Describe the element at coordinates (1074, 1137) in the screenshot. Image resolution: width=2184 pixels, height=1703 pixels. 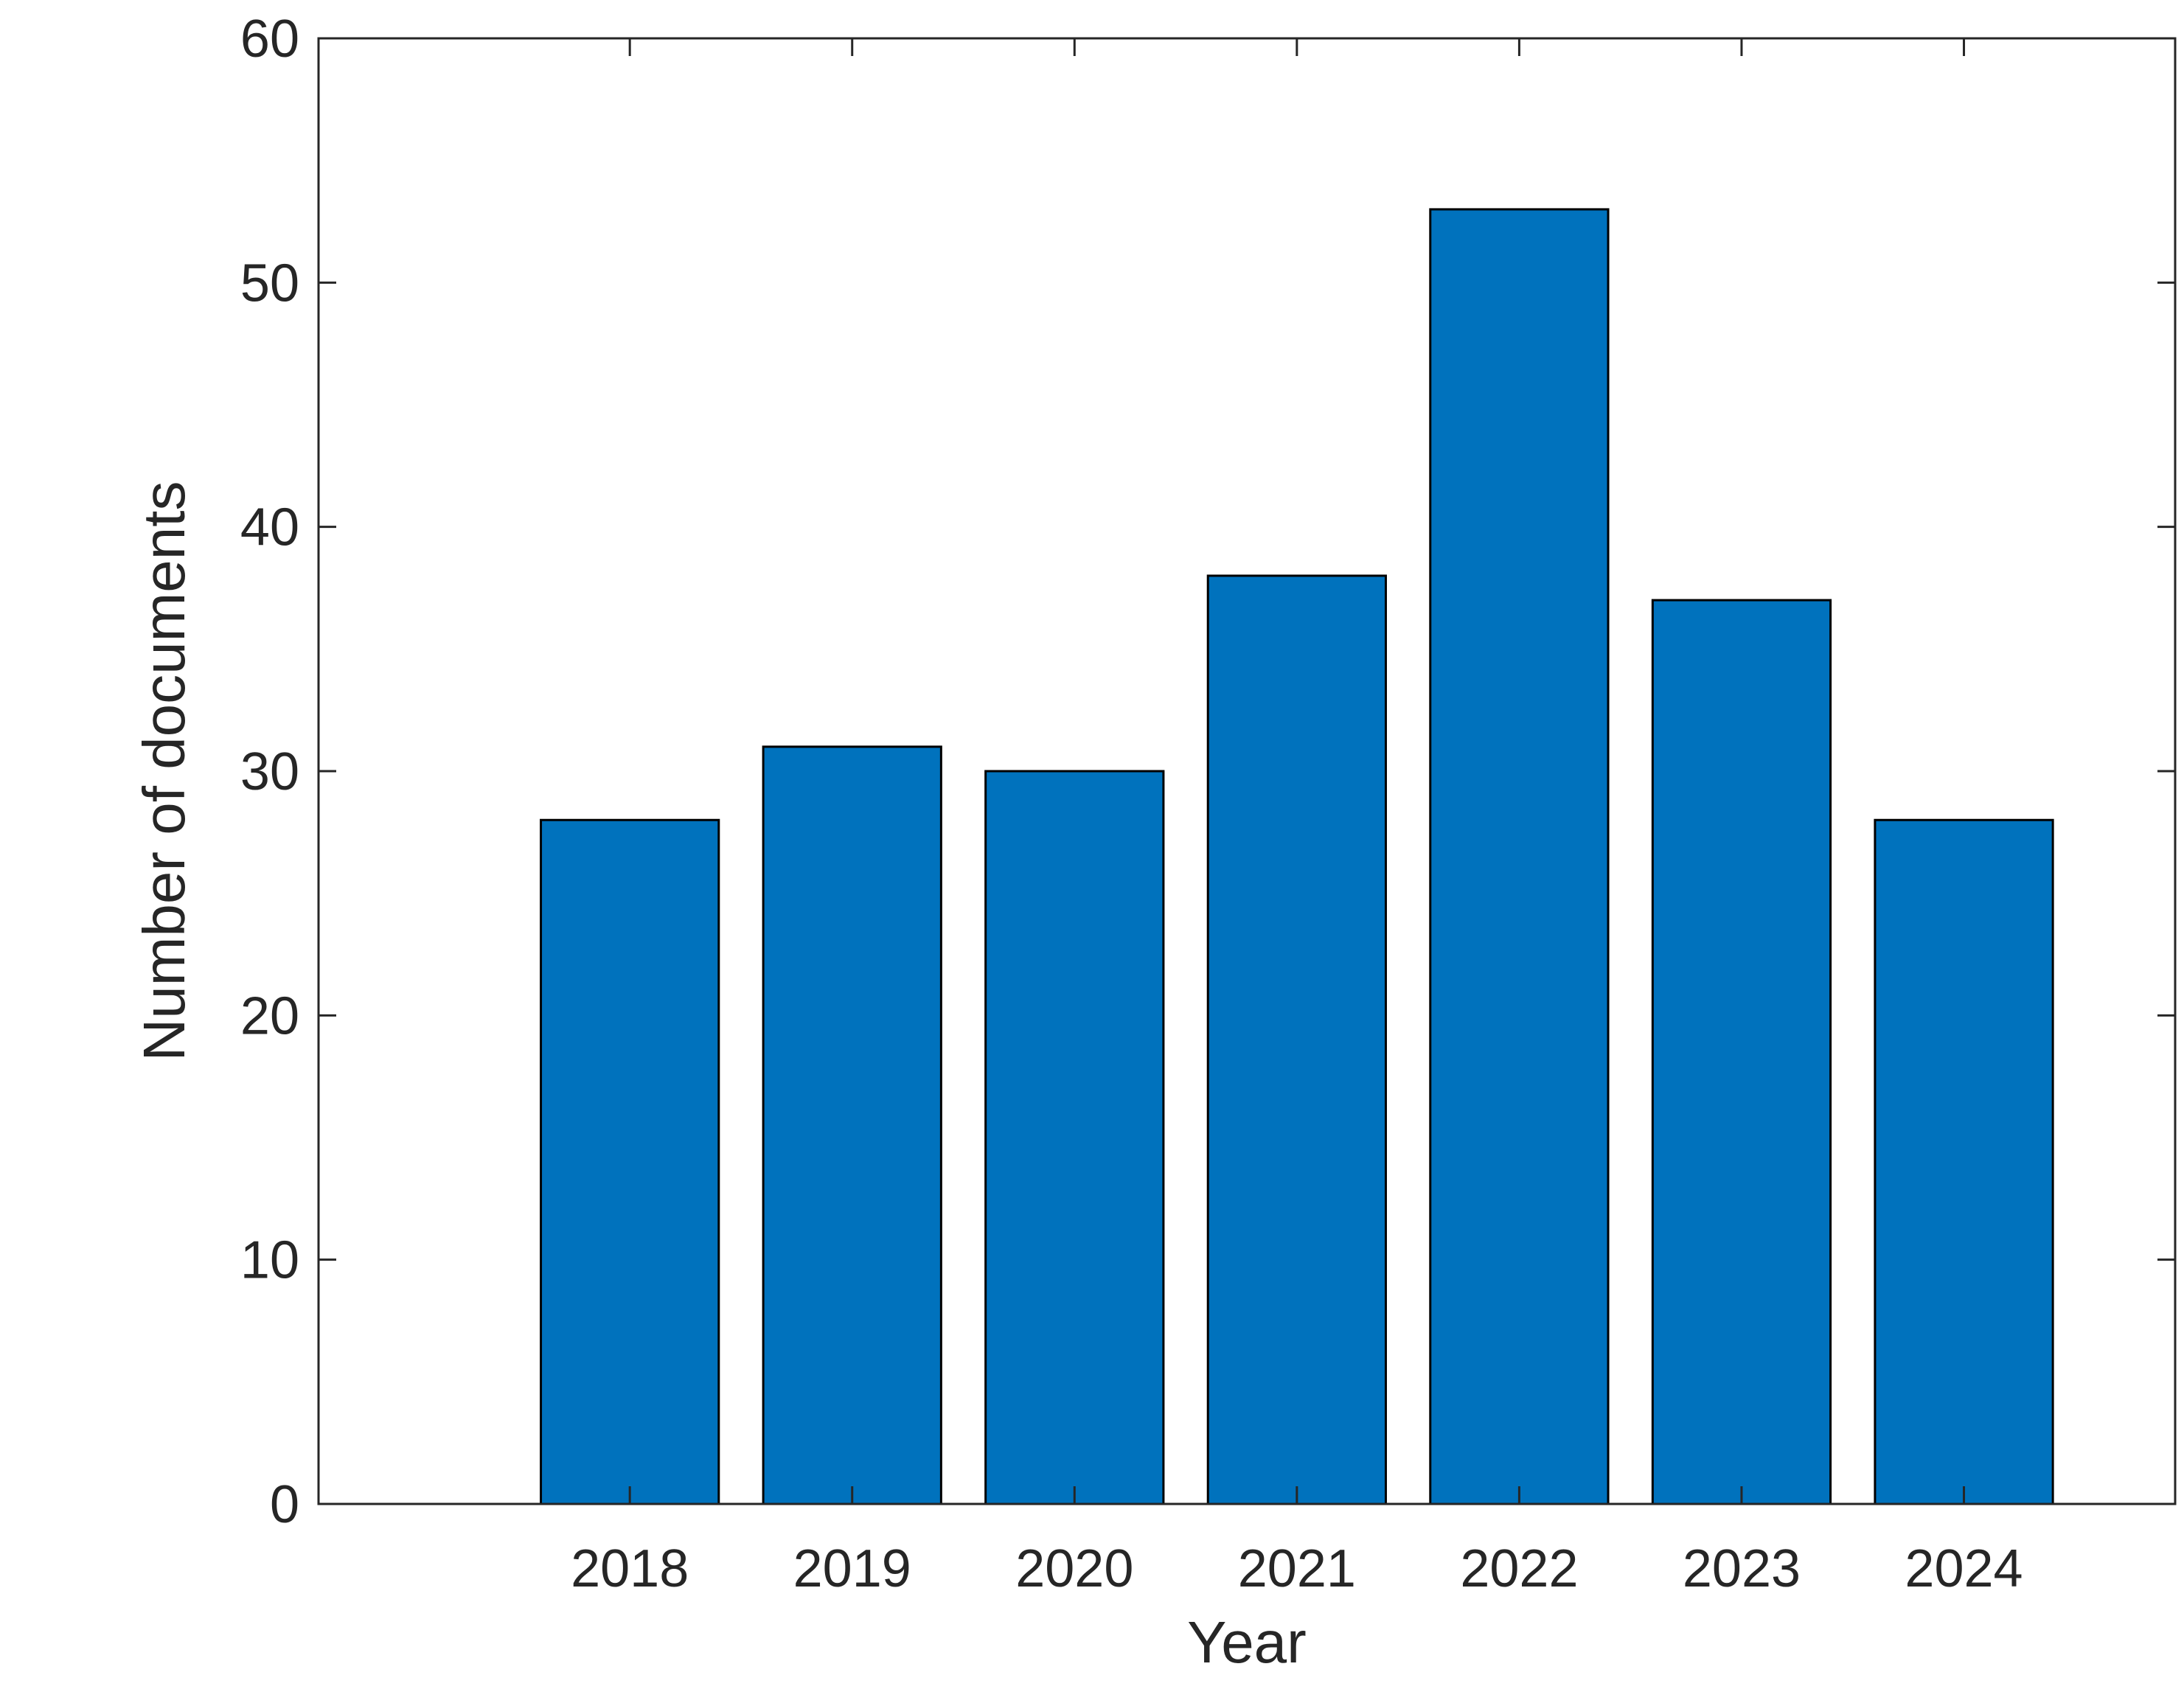
I see `bar-2020` at that location.